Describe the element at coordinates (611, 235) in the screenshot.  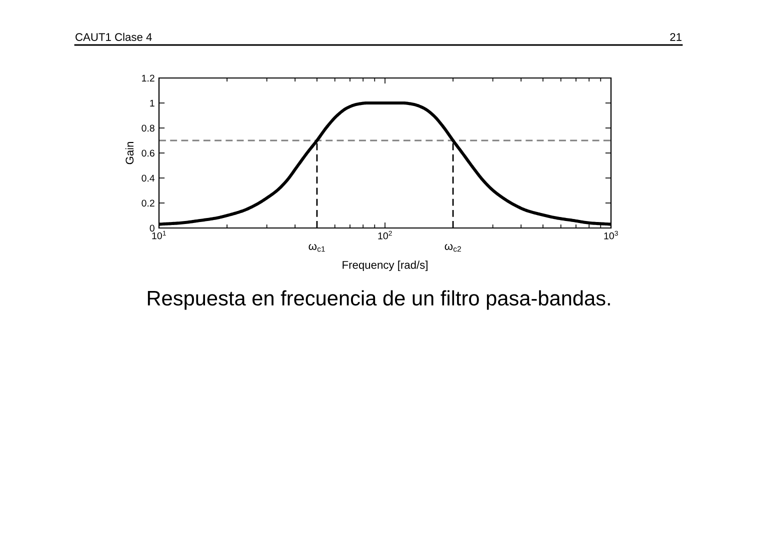
I see `x-tick-label: 10$^{3}$` at that location.